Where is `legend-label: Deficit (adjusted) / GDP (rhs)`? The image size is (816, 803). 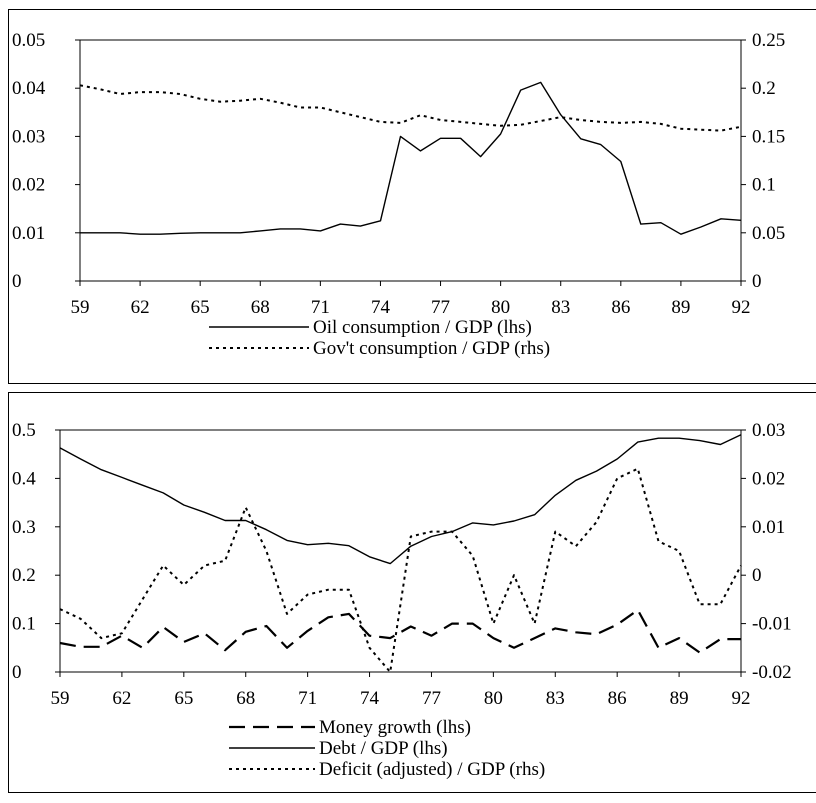
legend-label: Deficit (adjusted) / GDP (rhs) is located at coordinates (432, 769).